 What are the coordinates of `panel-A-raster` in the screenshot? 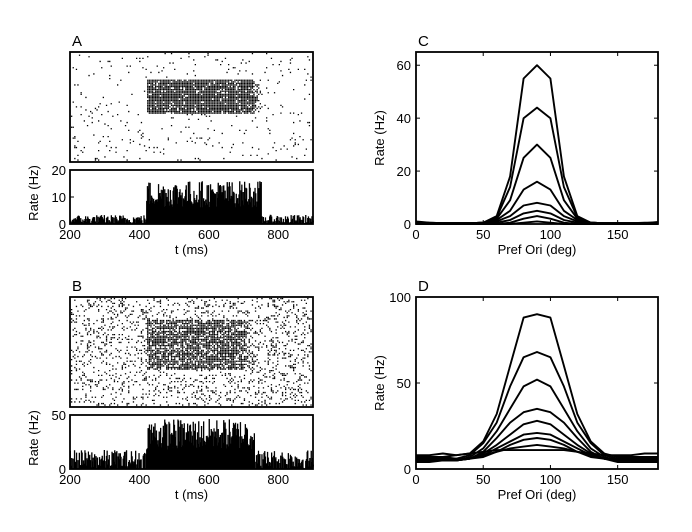 It's located at (191, 107).